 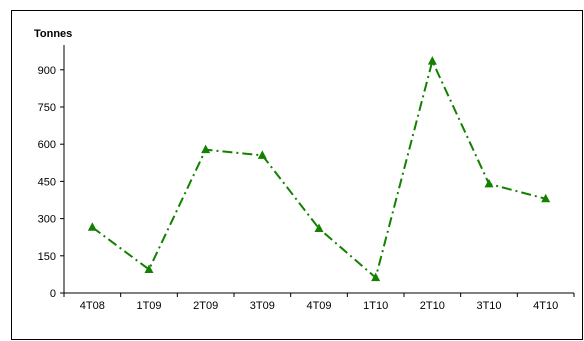 I want to click on x-tick-label: 1T09, so click(x=148, y=306).